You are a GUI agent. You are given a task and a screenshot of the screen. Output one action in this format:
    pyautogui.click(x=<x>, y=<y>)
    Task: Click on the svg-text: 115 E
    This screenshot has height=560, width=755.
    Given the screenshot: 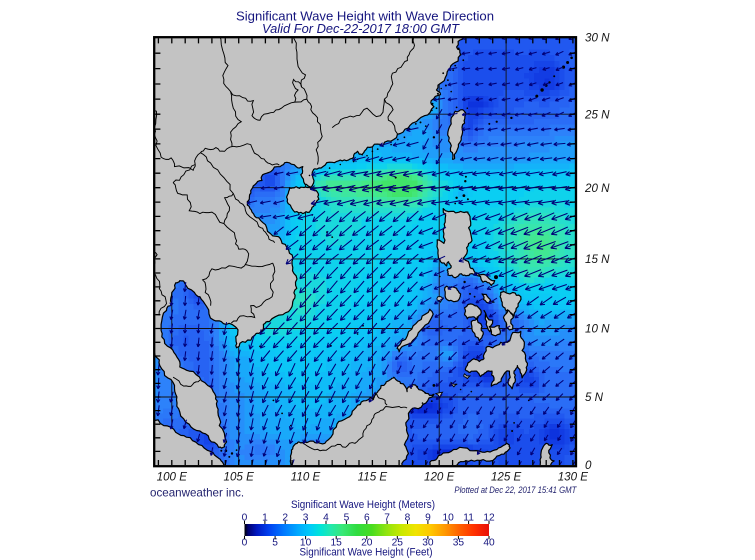 What is the action you would take?
    pyautogui.click(x=373, y=476)
    